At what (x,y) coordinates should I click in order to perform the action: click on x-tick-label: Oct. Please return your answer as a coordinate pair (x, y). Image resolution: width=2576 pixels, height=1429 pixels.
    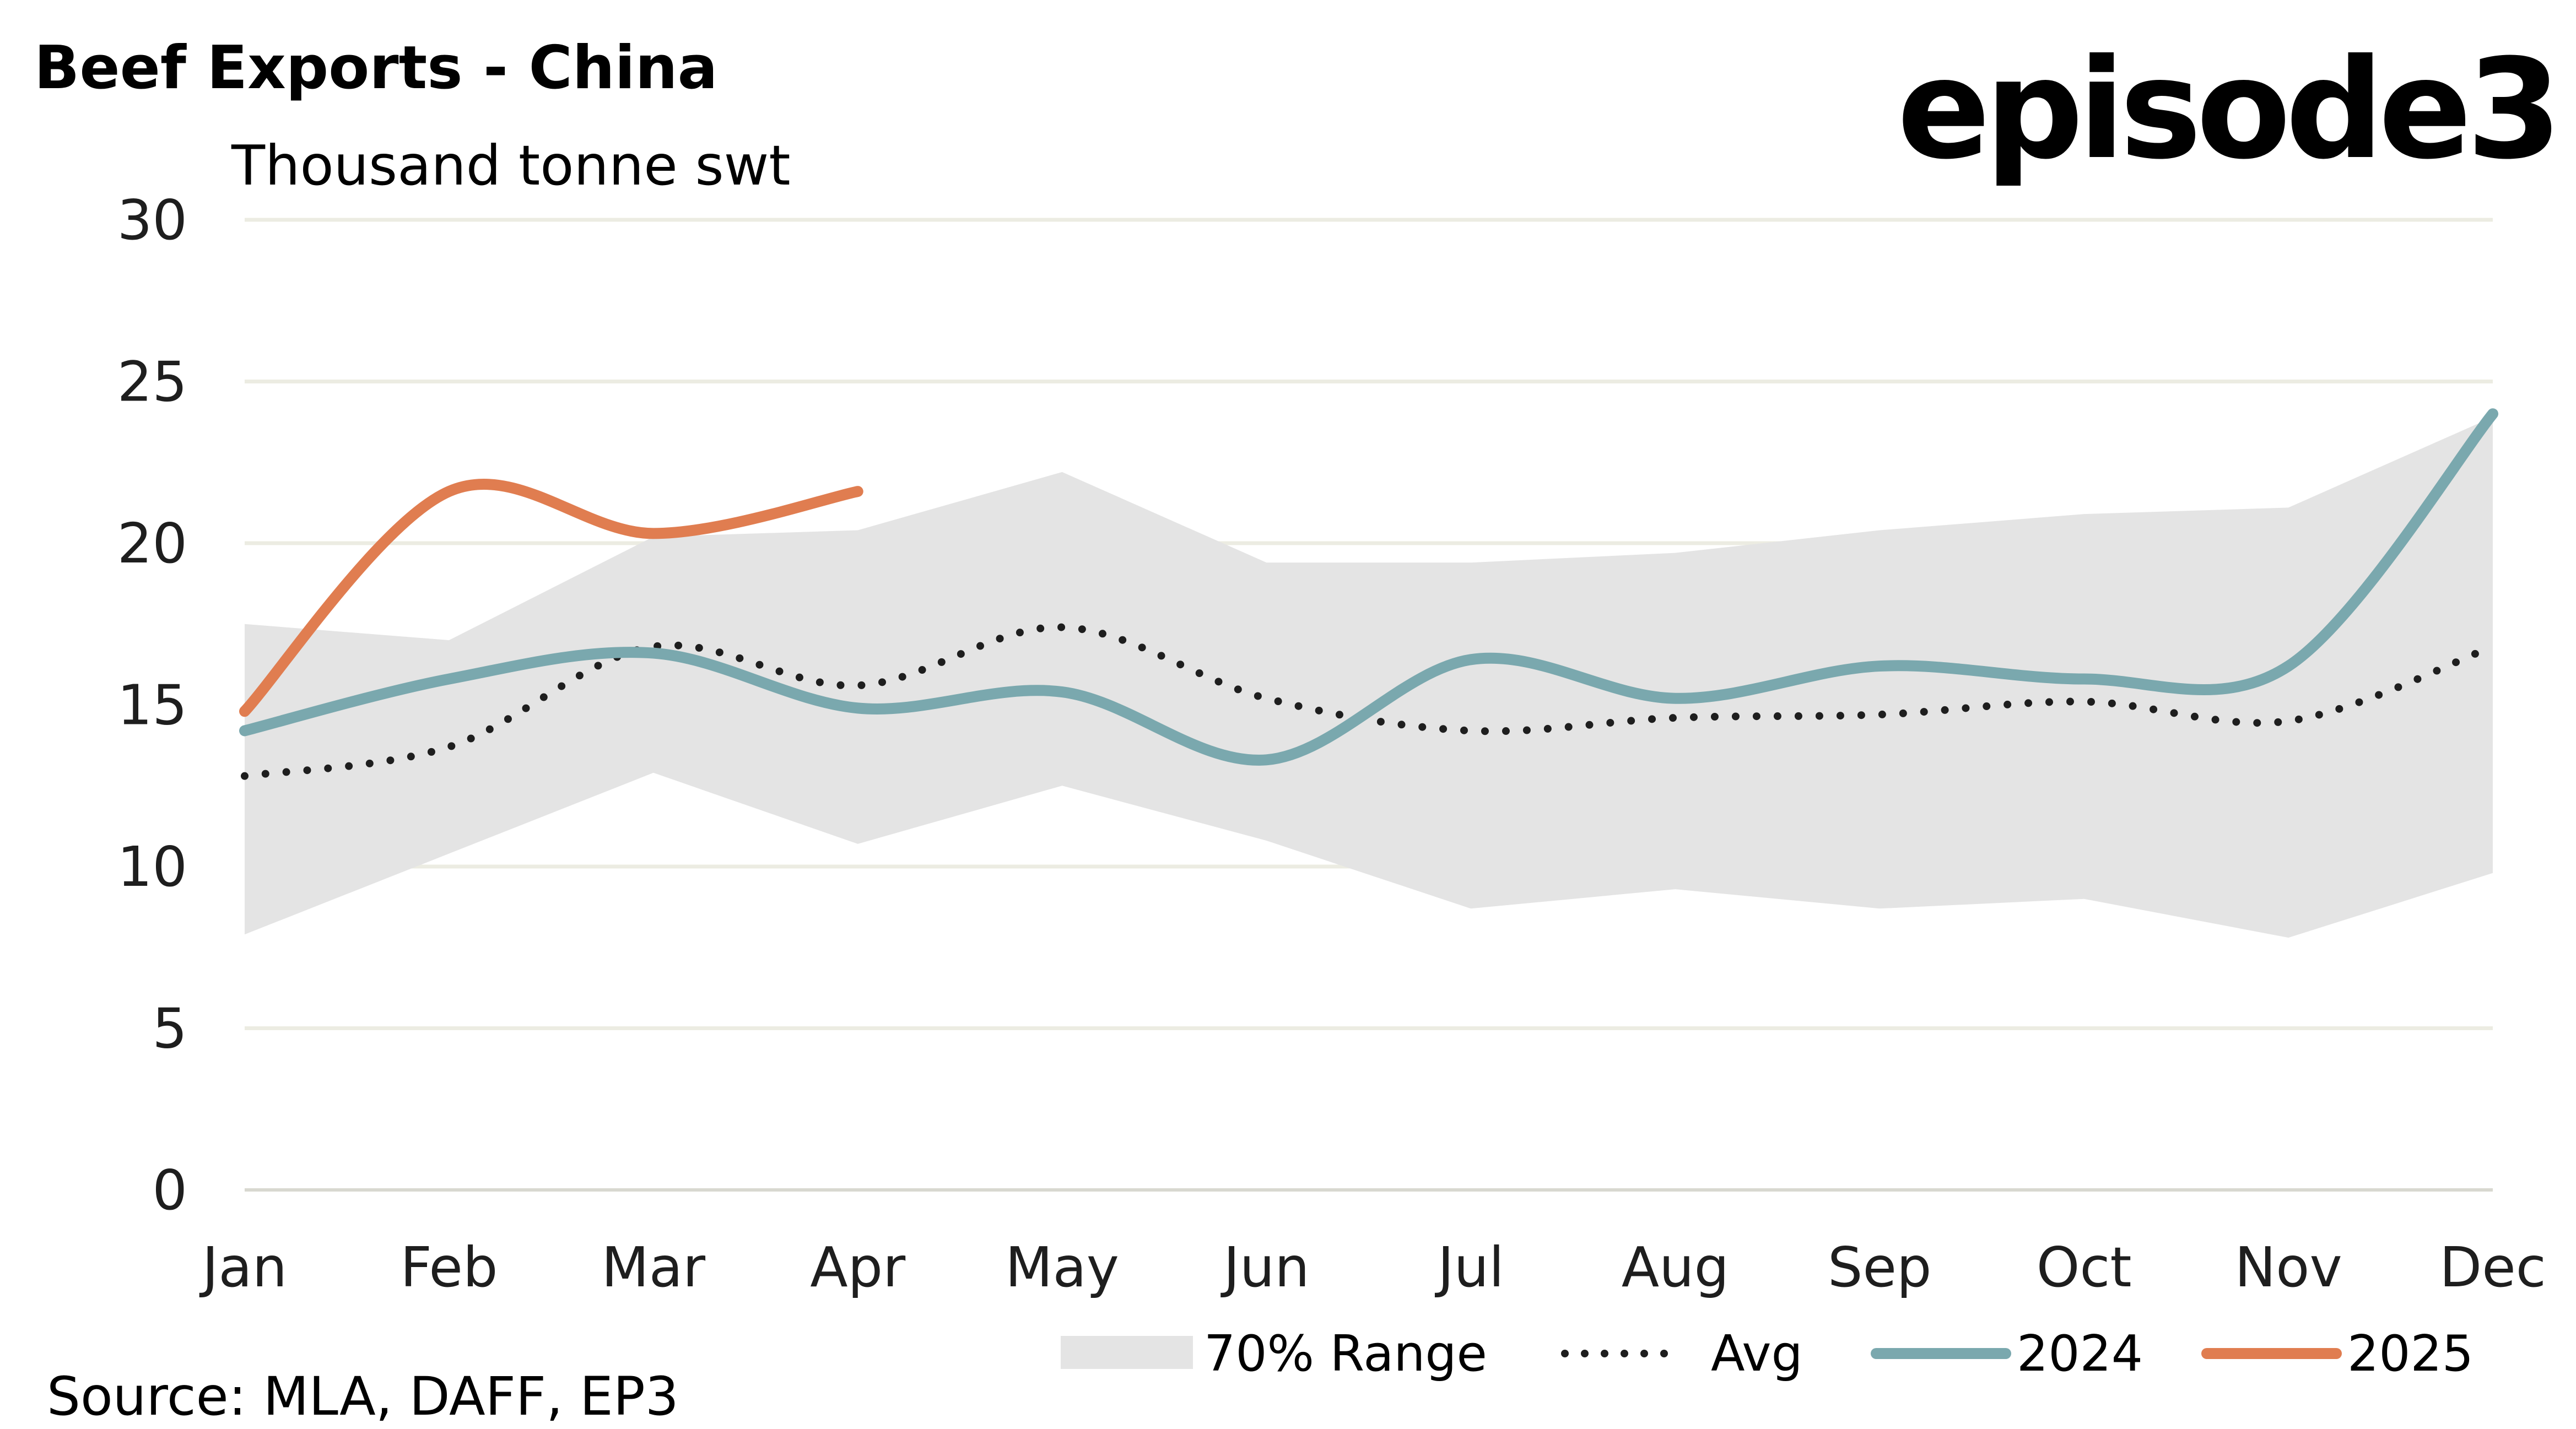
    Looking at the image, I should click on (2084, 1267).